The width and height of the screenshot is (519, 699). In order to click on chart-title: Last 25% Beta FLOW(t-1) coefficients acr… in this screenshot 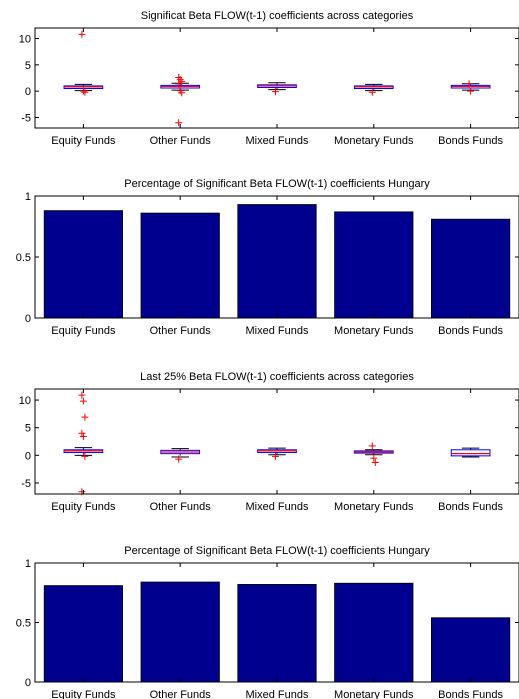, I will do `click(277, 377)`.